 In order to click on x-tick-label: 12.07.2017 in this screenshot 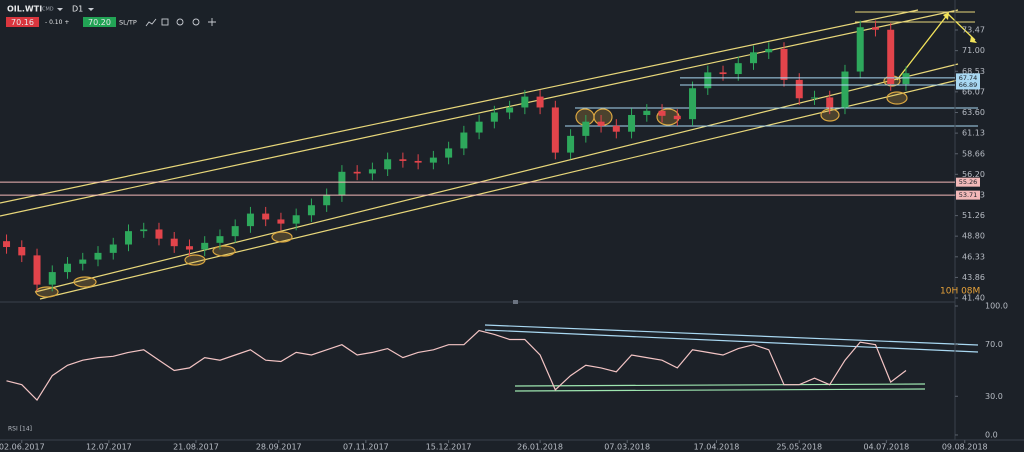, I will do `click(109, 447)`.